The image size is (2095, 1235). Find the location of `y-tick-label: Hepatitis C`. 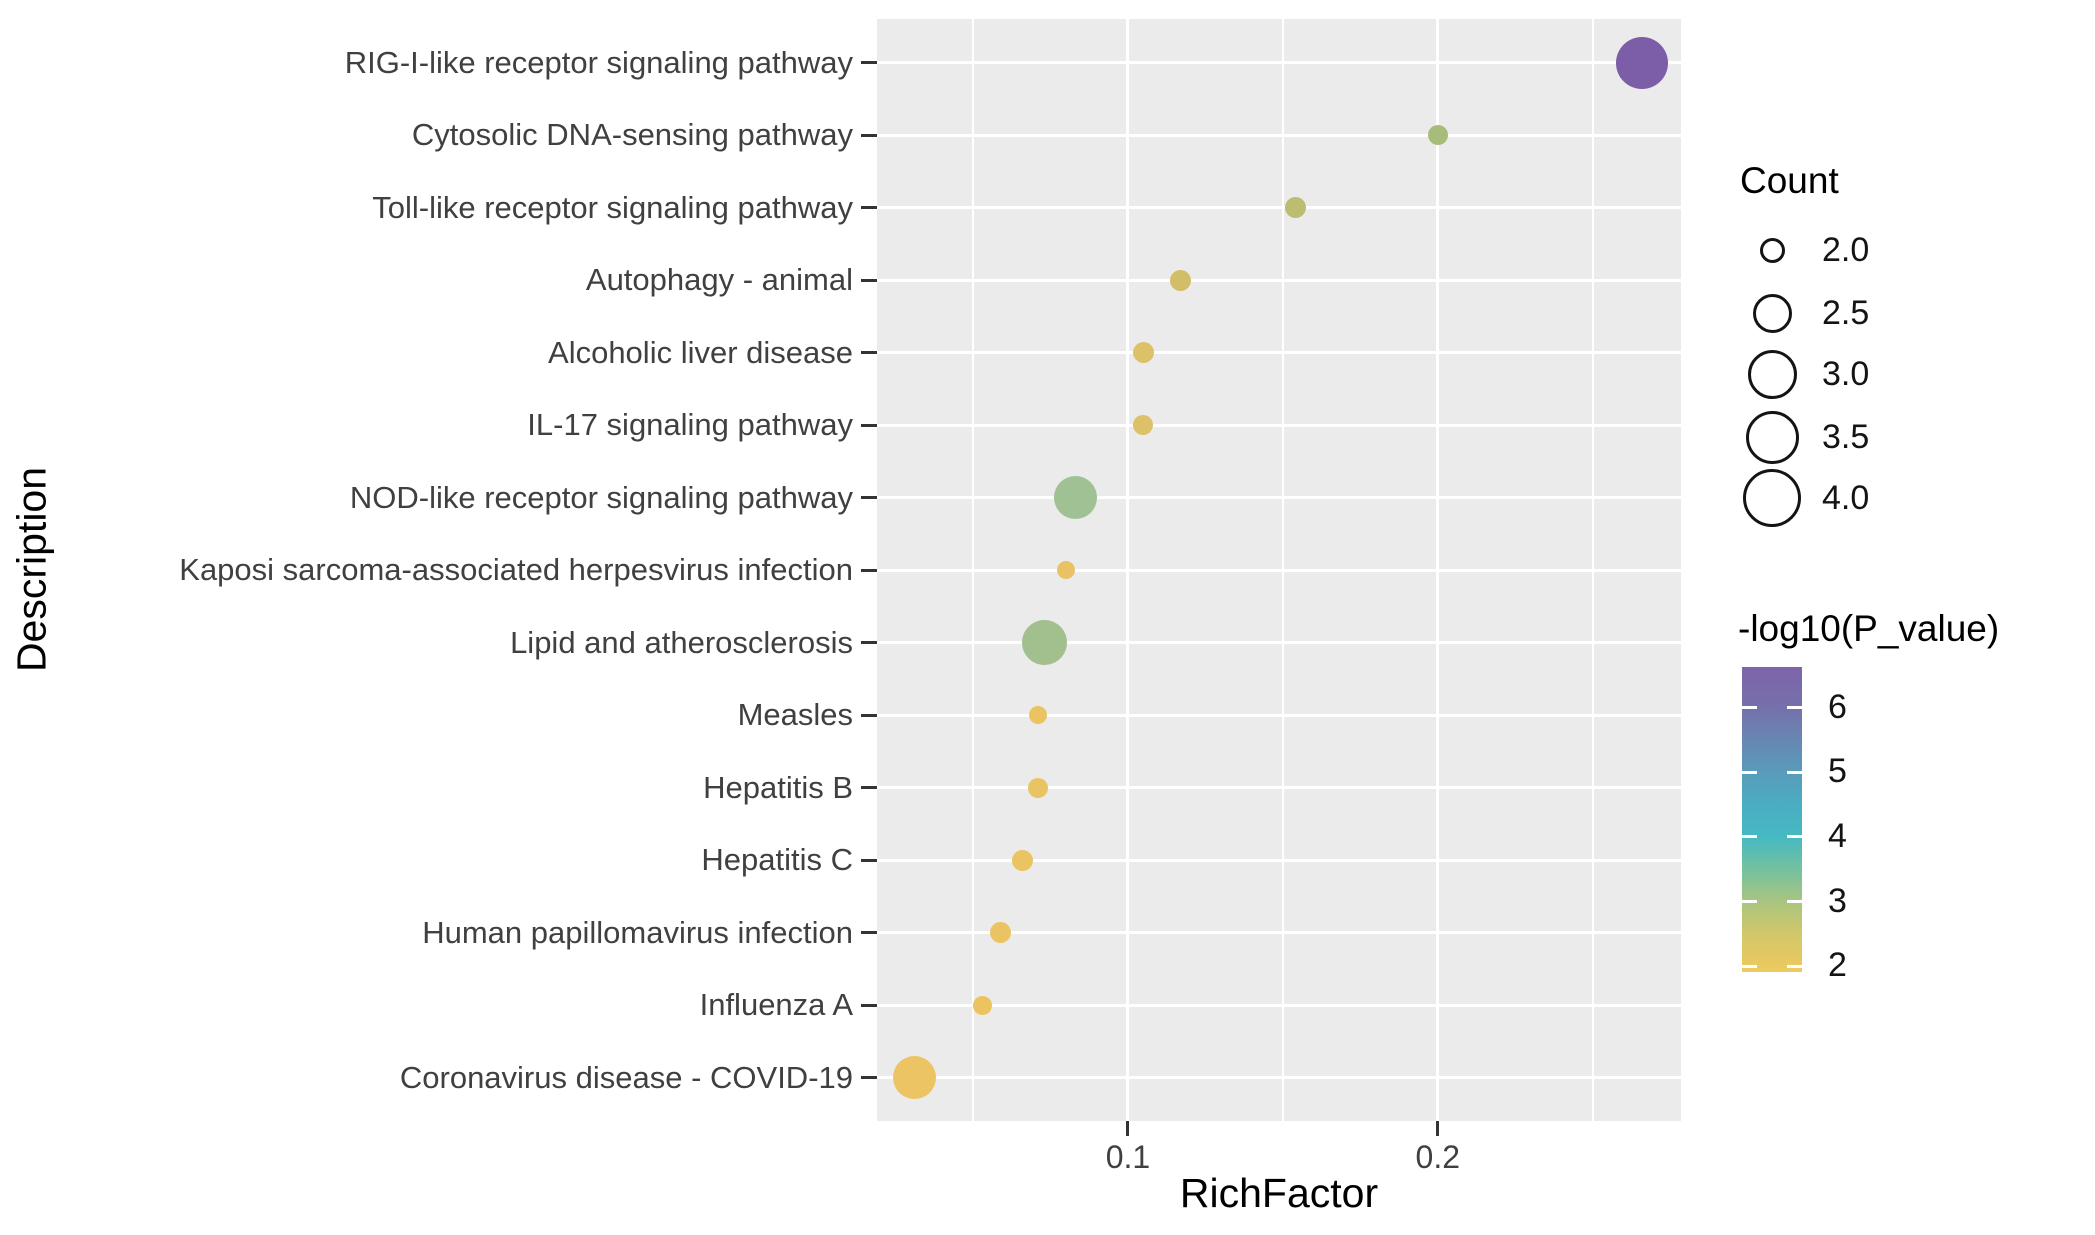

y-tick-label: Hepatitis C is located at coordinates (777, 859).